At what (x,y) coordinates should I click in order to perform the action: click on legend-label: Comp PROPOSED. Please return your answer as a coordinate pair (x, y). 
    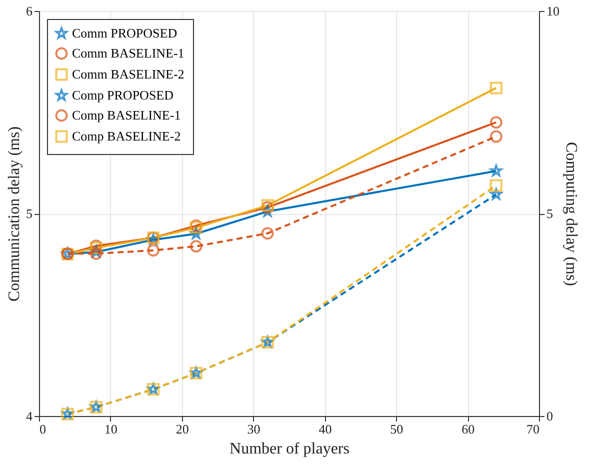
    Looking at the image, I should click on (123, 95).